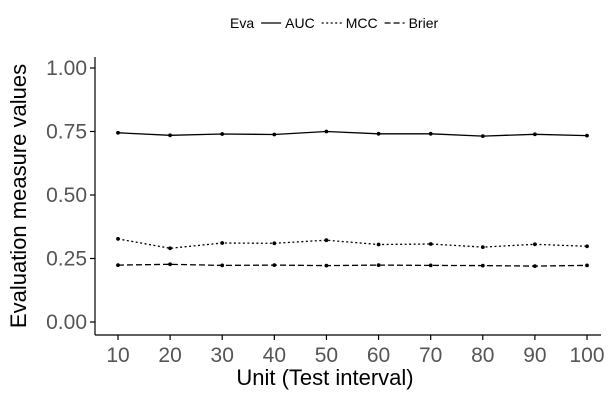 This screenshot has height=394, width=609. I want to click on series-line-auc, so click(352, 133).